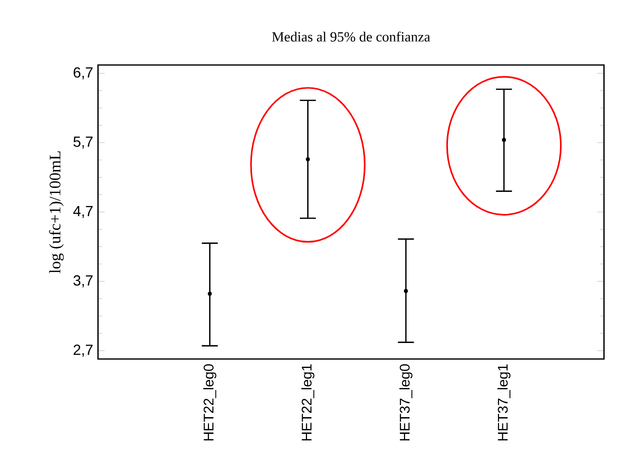 This screenshot has width=618, height=475. I want to click on y-tick-label: 2,7, so click(83, 350).